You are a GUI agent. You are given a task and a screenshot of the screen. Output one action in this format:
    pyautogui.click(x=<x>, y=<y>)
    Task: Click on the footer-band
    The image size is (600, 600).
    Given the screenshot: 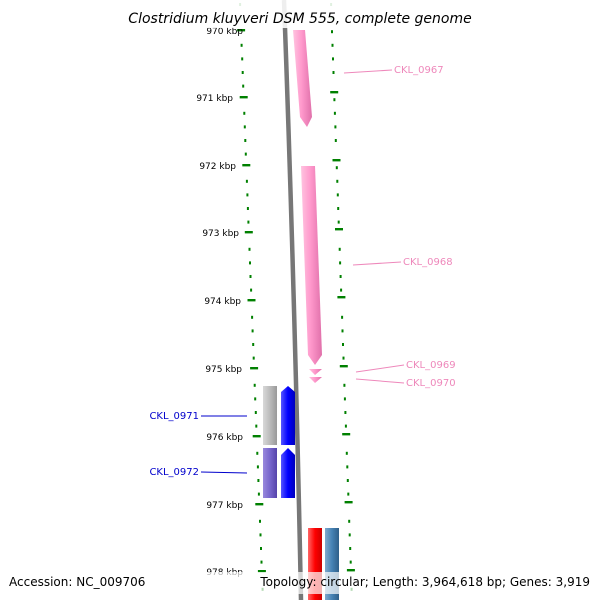 What is the action you would take?
    pyautogui.click(x=300, y=583)
    